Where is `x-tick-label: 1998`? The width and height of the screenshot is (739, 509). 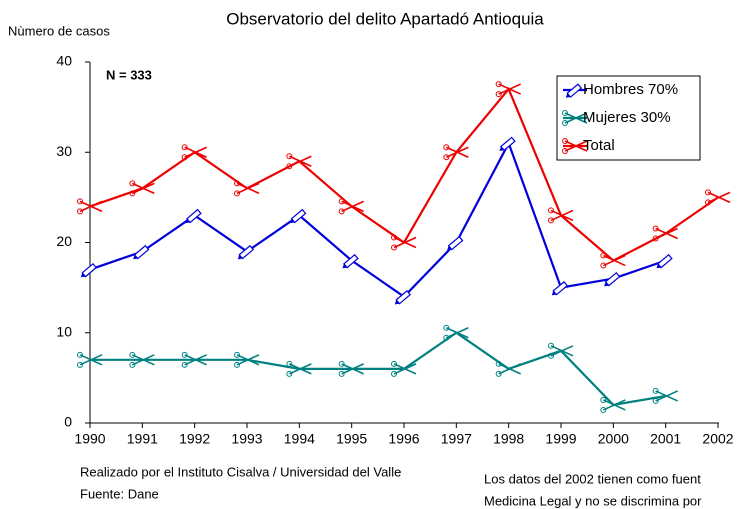 x-tick-label: 1998 is located at coordinates (508, 439).